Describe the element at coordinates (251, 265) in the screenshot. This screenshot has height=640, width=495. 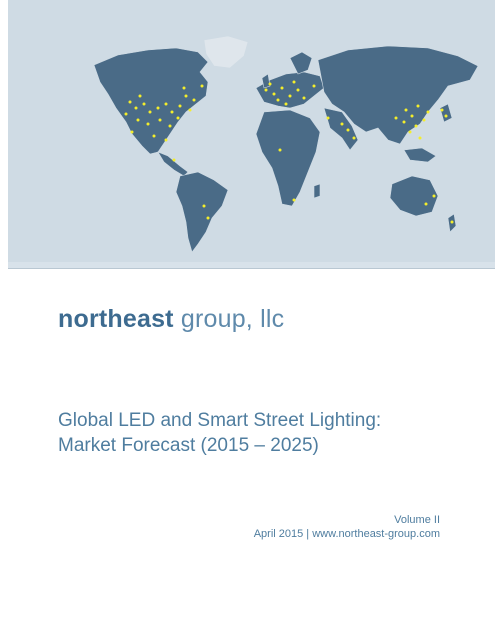
I see `antarctica-strip` at that location.